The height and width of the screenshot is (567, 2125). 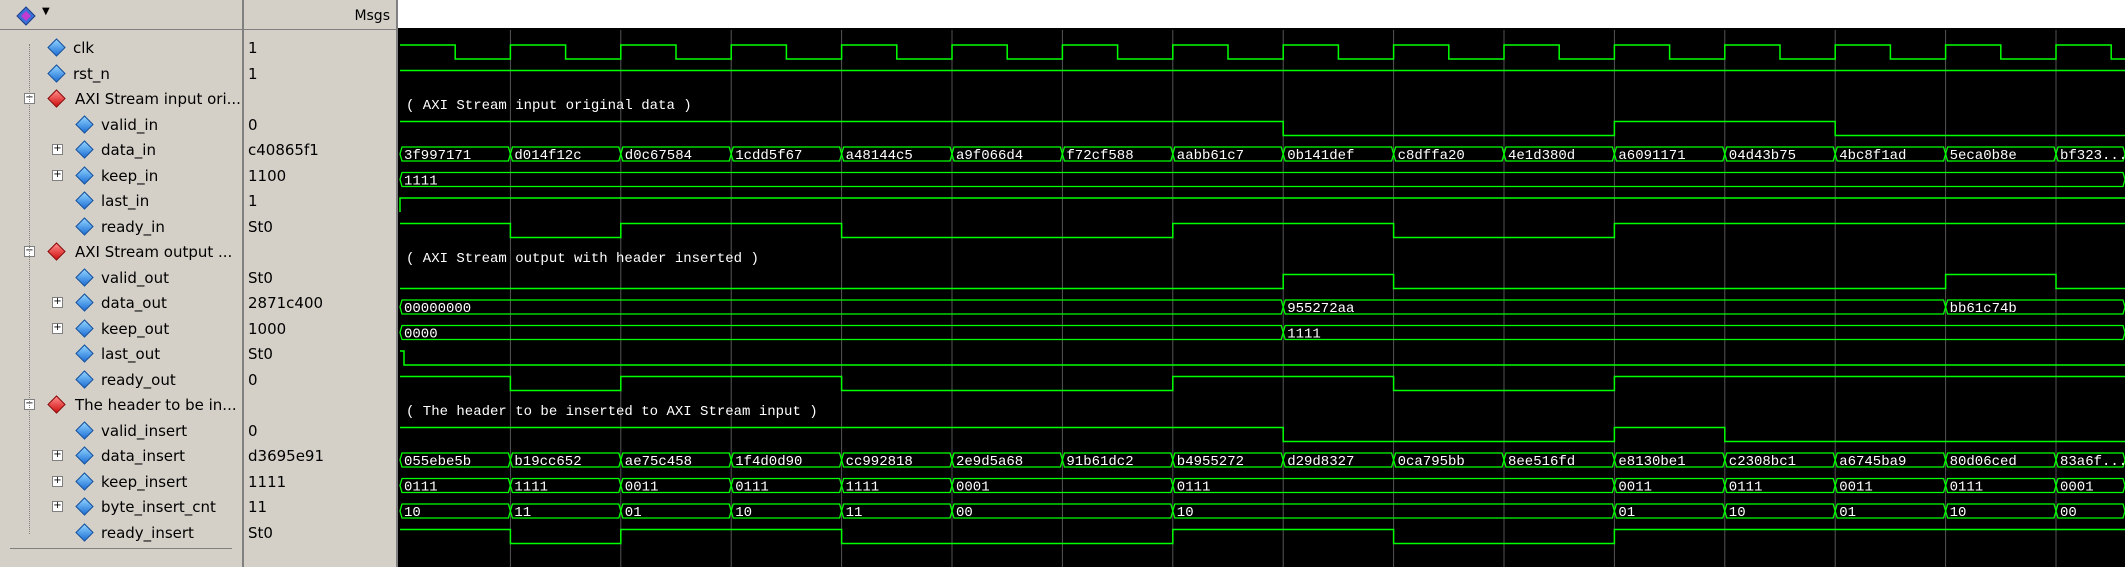 I want to click on signal-row-keep_out: + keep_out, so click(x=121, y=329).